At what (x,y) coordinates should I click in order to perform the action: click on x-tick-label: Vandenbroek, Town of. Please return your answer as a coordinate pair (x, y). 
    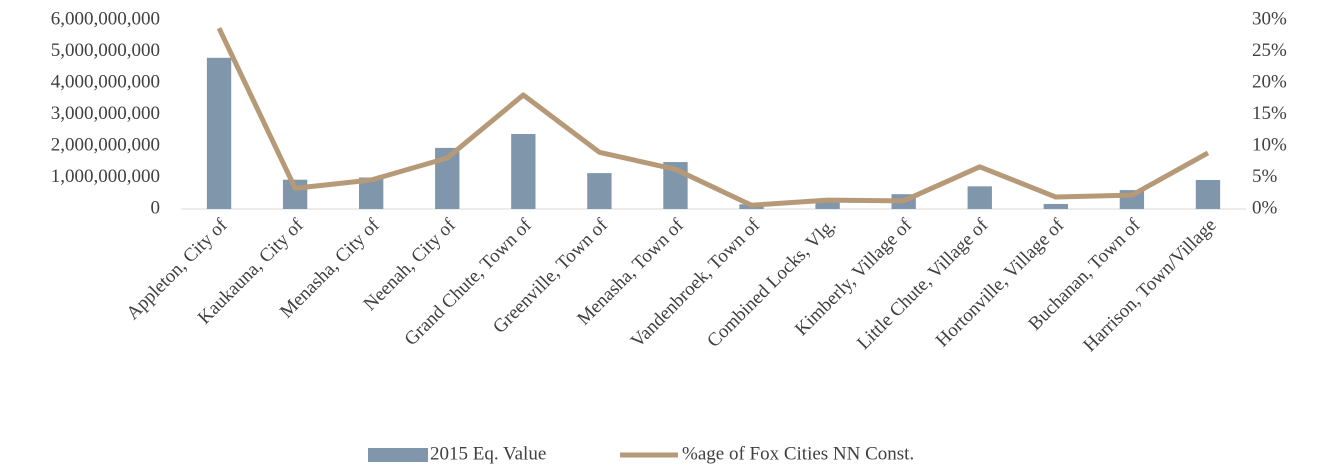
    Looking at the image, I should click on (696, 283).